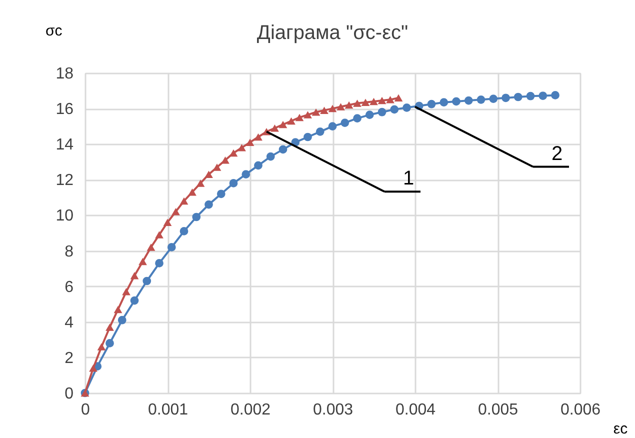  Describe the element at coordinates (69, 323) in the screenshot. I see `y-tick-label: 4` at that location.